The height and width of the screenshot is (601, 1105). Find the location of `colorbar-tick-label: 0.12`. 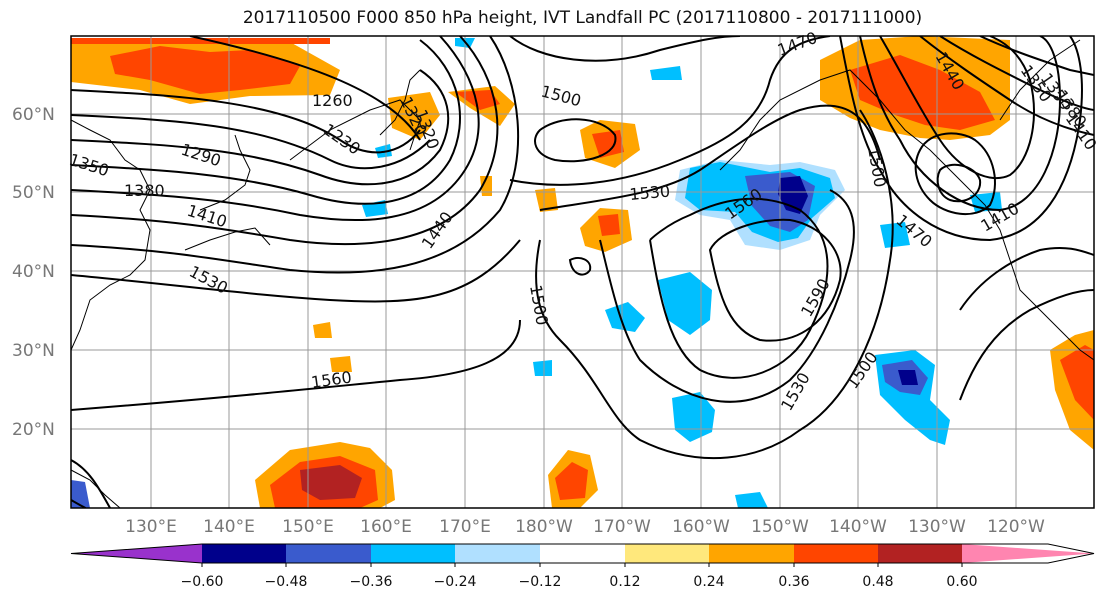

colorbar-tick-label: 0.12 is located at coordinates (624, 582).